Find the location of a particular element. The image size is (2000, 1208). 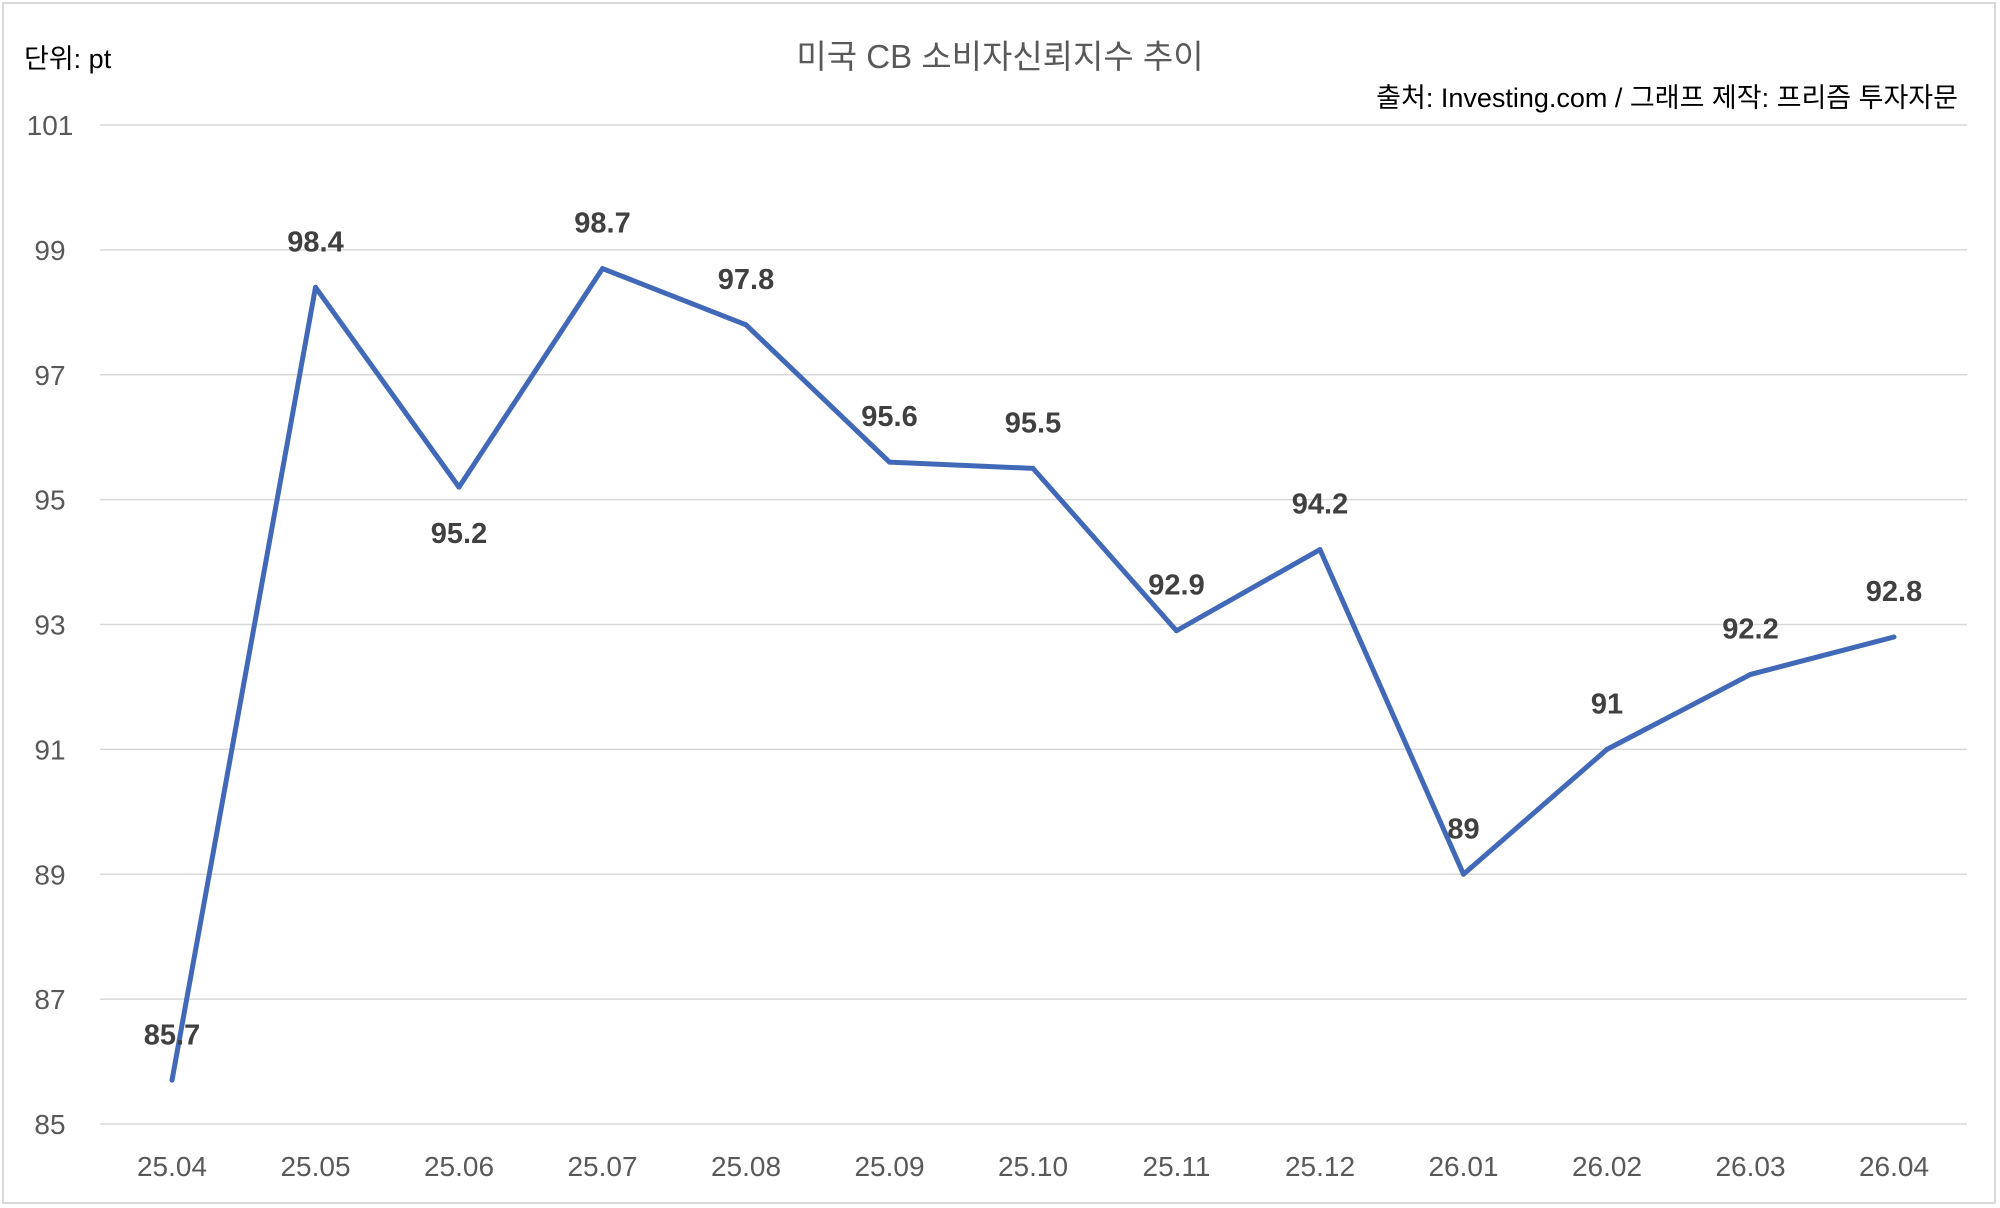

x-tick-label: 26.01 is located at coordinates (1463, 1166).